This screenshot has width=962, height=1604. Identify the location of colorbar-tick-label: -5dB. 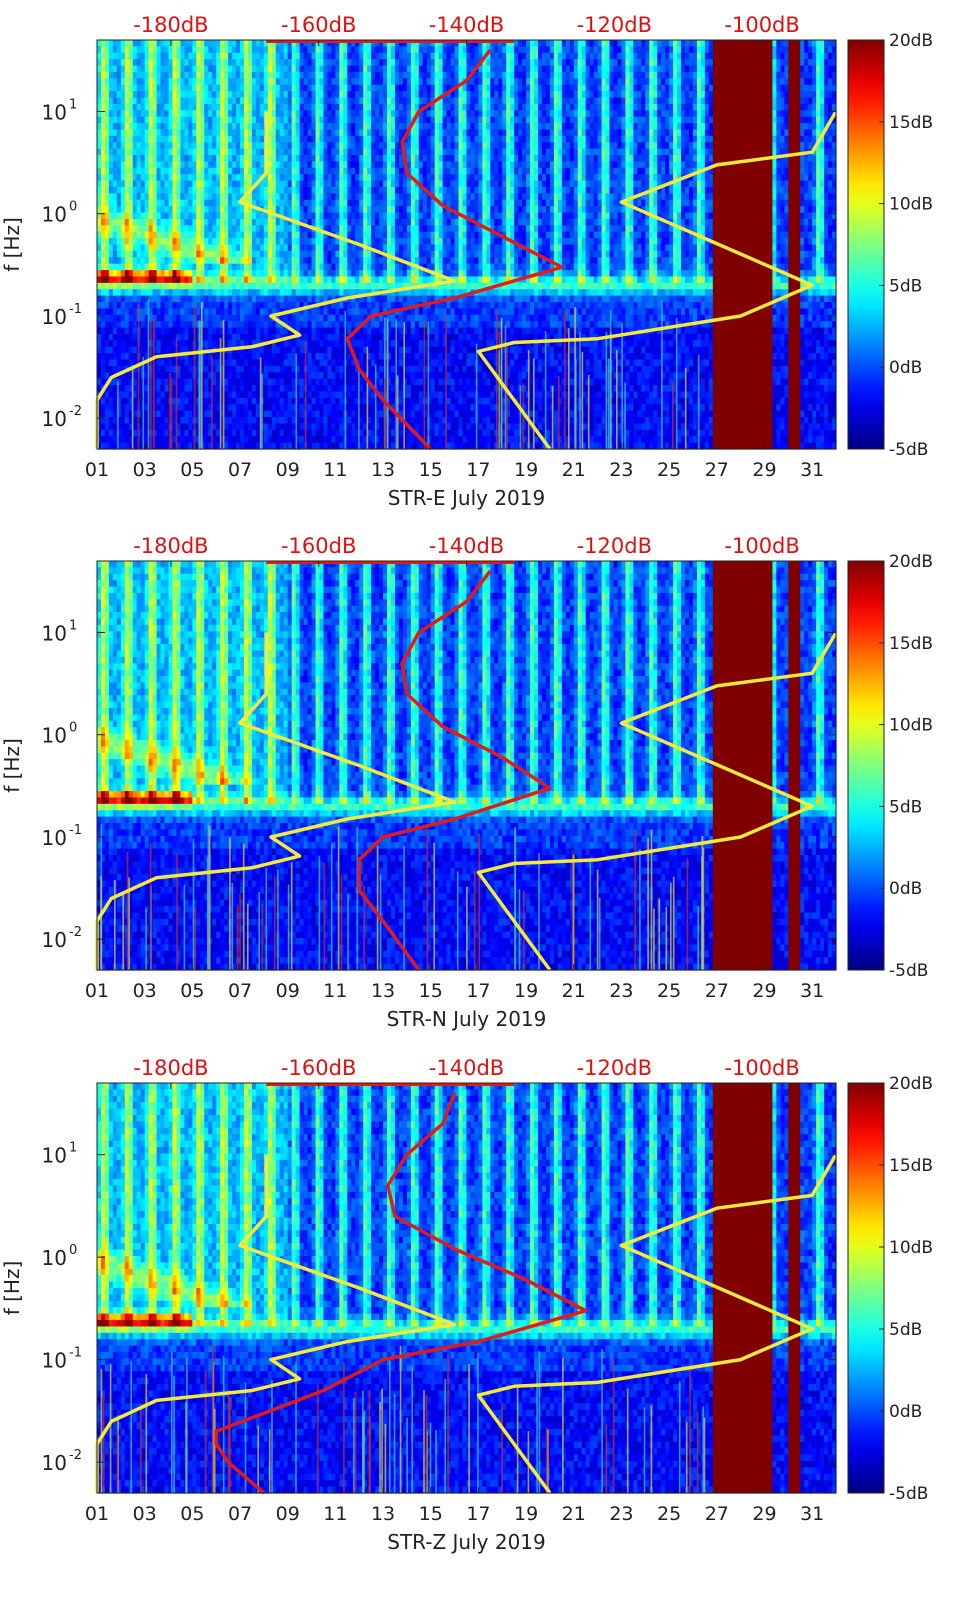
(908, 1494).